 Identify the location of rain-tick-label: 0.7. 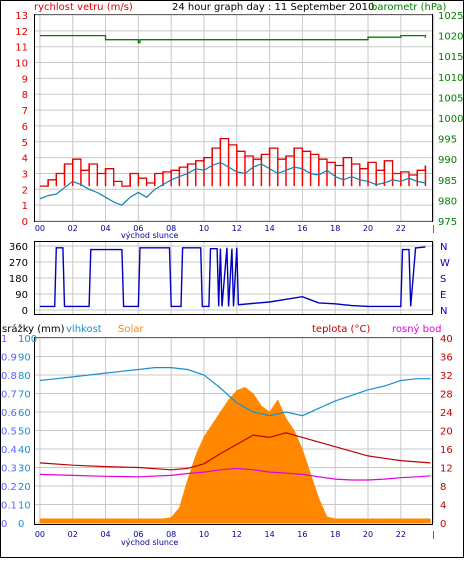
(9, 395).